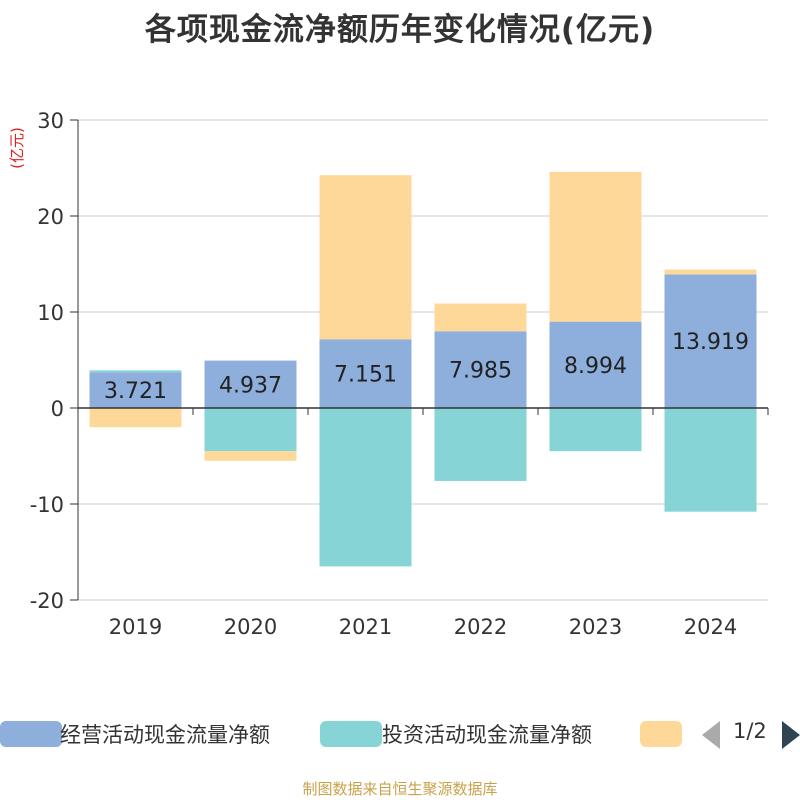  I want to click on legend-next-arrow-icon, so click(791, 735).